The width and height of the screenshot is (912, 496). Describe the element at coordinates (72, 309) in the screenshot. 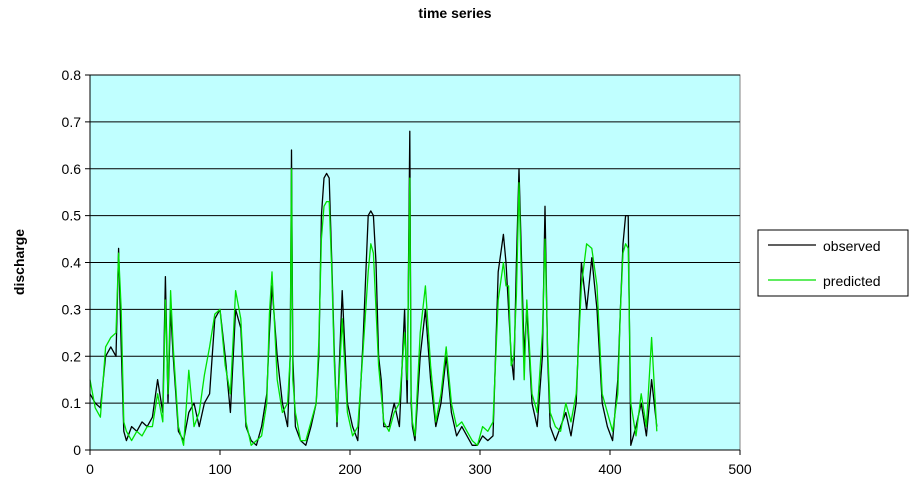

I see `y-tick-label: 0.3` at that location.